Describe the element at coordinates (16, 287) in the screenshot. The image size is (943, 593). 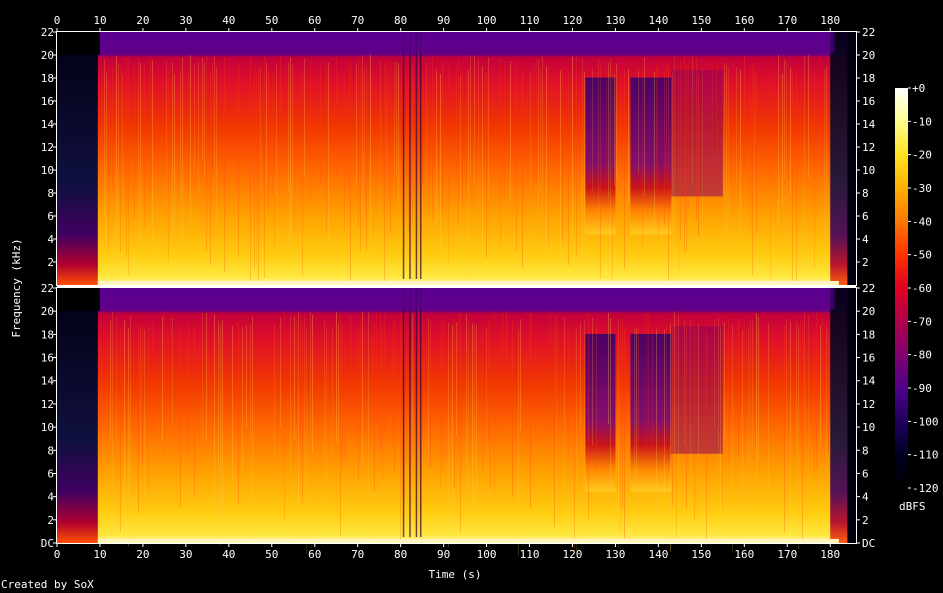
I see `y-axis-title: Frequency (kHz)` at that location.